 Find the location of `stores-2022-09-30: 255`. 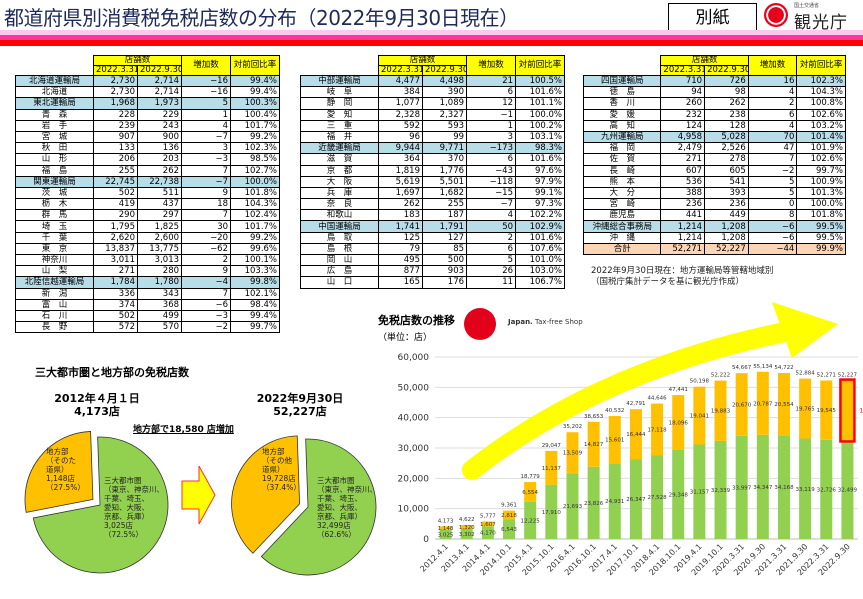

stores-2022-09-30: 255 is located at coordinates (444, 204).